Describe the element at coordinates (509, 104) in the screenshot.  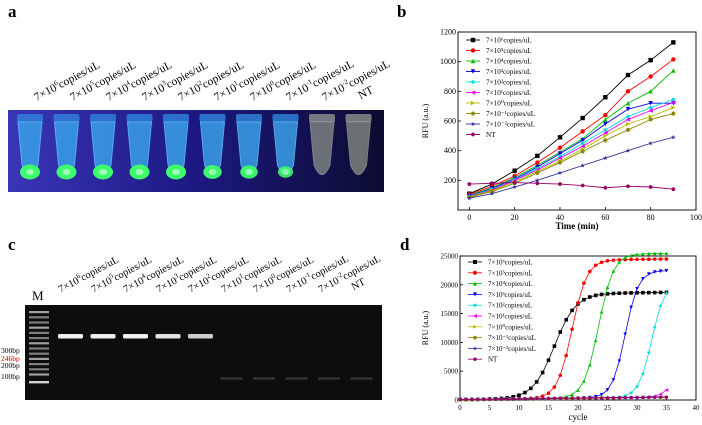
I see `legend-label: 7×10⁰copies/uL` at that location.